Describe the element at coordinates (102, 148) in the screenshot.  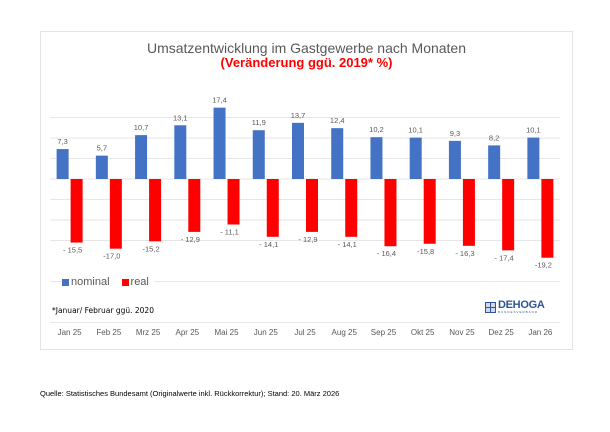
I see `data-label-nominal: 5,7` at that location.